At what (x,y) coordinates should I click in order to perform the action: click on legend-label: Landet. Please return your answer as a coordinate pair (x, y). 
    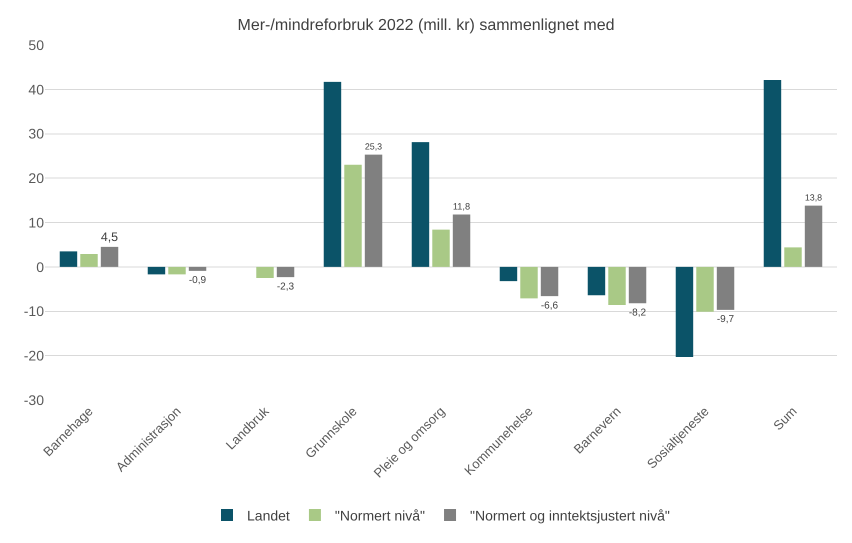
    Looking at the image, I should click on (268, 515).